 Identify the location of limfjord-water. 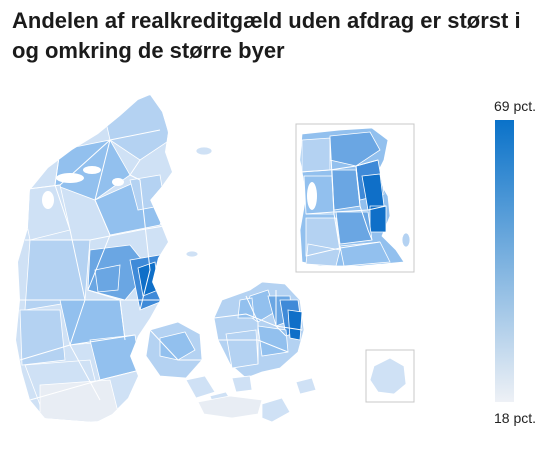
(83, 187).